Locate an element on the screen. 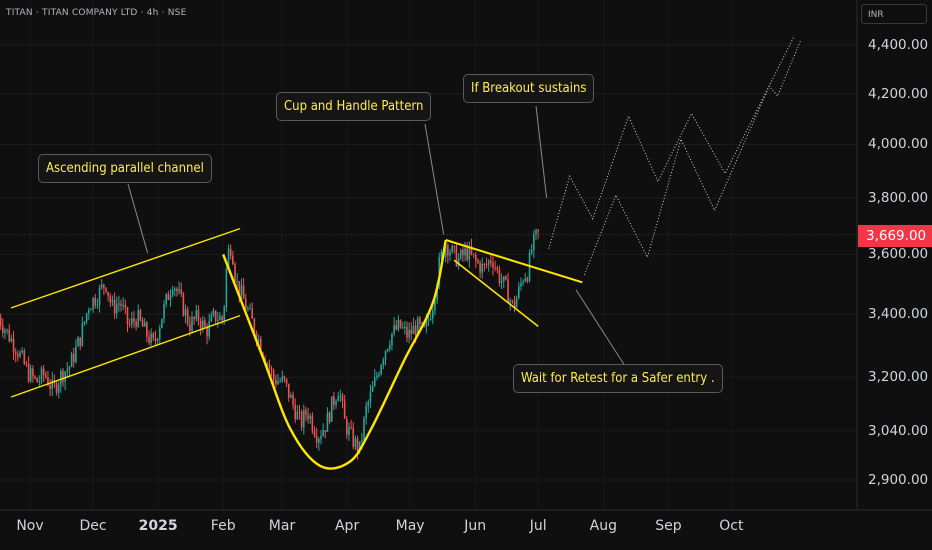 Image resolution: width=932 pixels, height=550 pixels. symbol-title: TITAN · TITAN COMPANY LTD · 4h · NSE is located at coordinates (96, 13).